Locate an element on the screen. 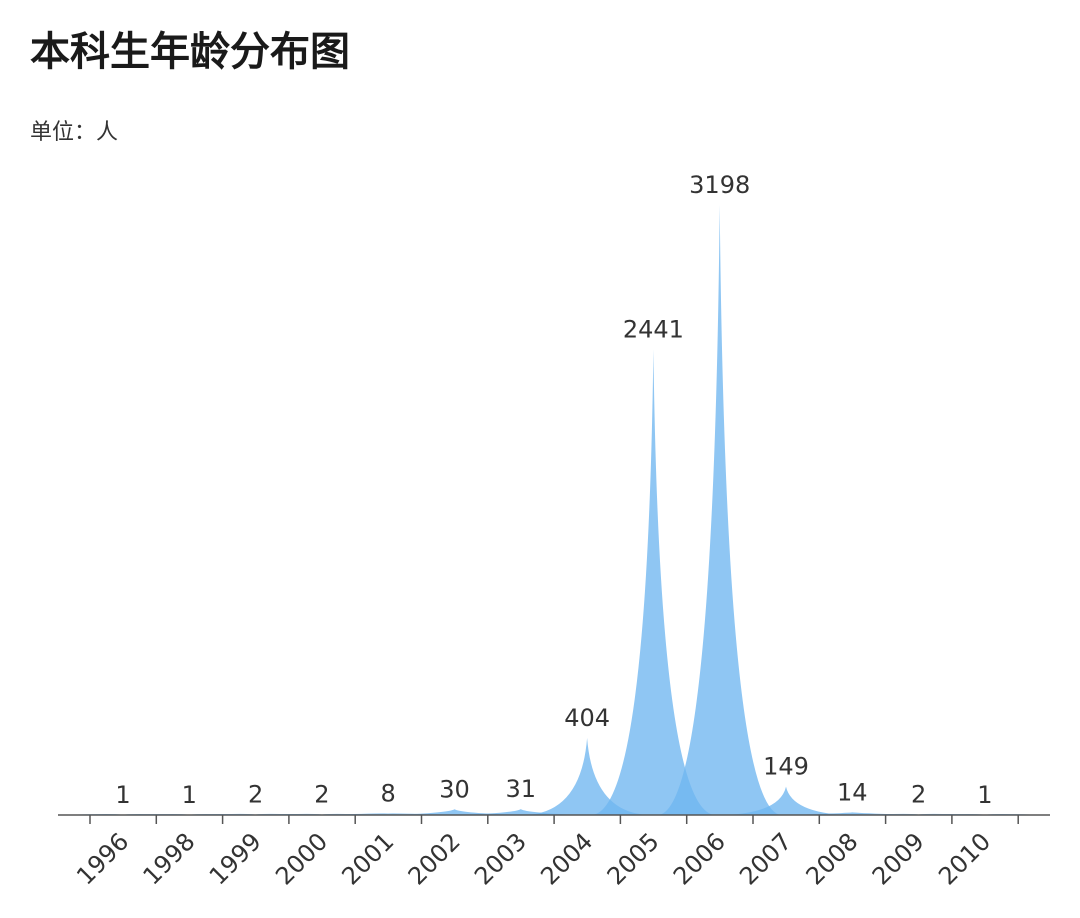 The image size is (1080, 918). x-tick-label-2006: 2006 is located at coordinates (699, 858).